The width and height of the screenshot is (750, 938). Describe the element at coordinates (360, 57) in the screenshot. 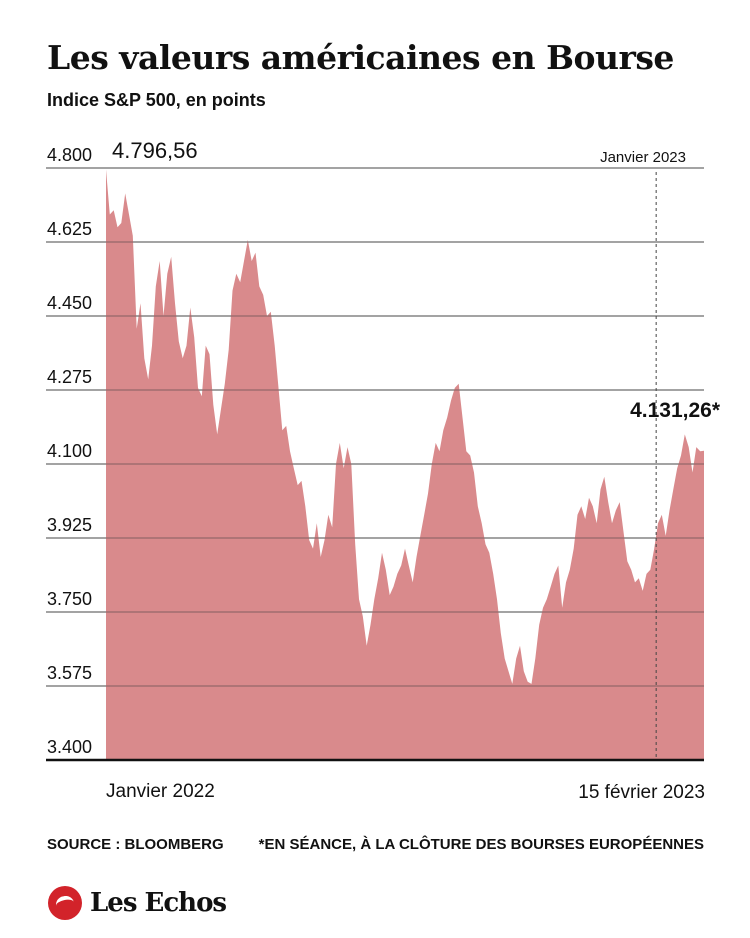

I see `chart-title: Les valeurs américaines en Bourse` at that location.